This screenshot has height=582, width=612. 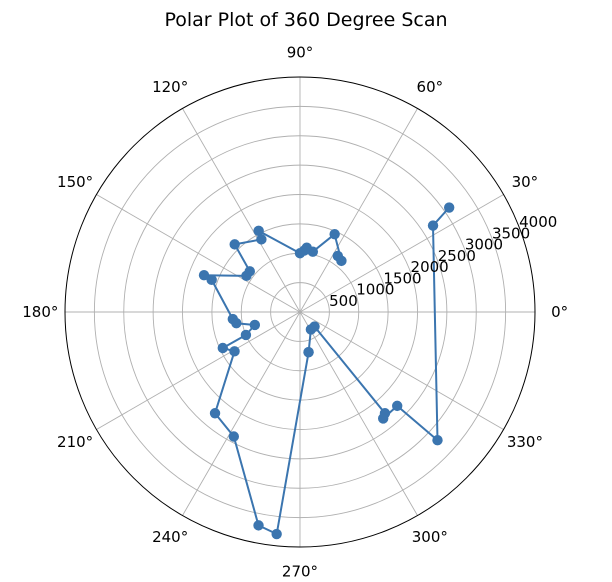 I want to click on radial-tick-label-7: 4000, so click(x=538, y=222).